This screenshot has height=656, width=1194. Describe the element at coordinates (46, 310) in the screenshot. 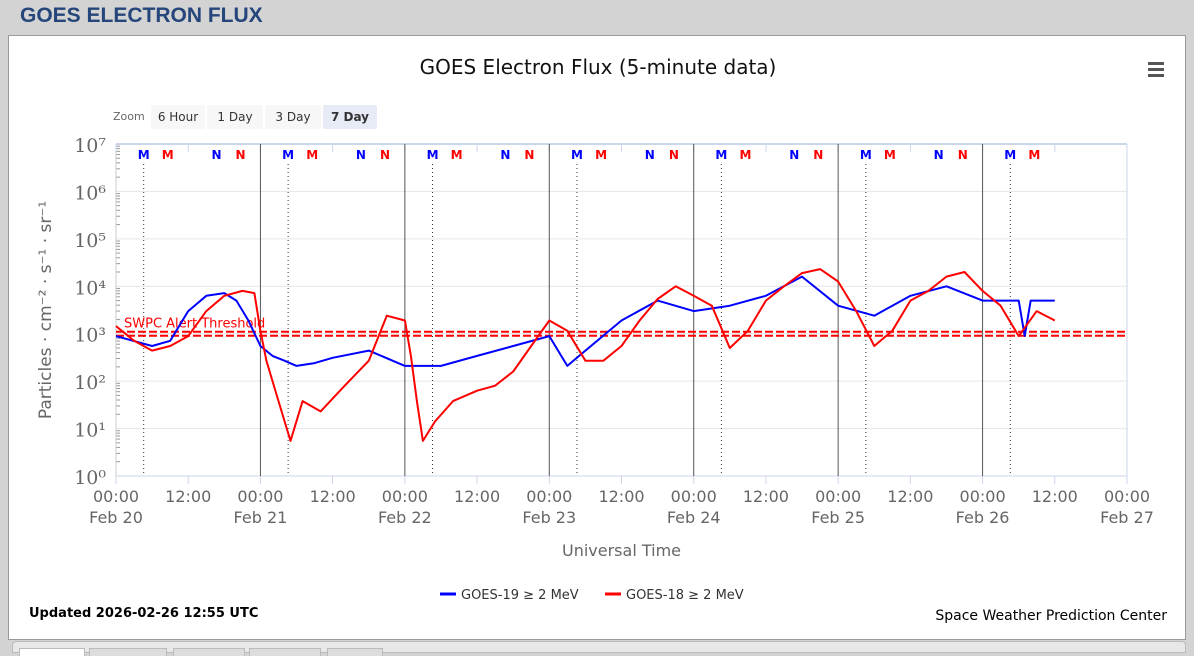

I see `y-axis-label: Particles · cm⁻² · s⁻¹ · sr⁻¹` at that location.